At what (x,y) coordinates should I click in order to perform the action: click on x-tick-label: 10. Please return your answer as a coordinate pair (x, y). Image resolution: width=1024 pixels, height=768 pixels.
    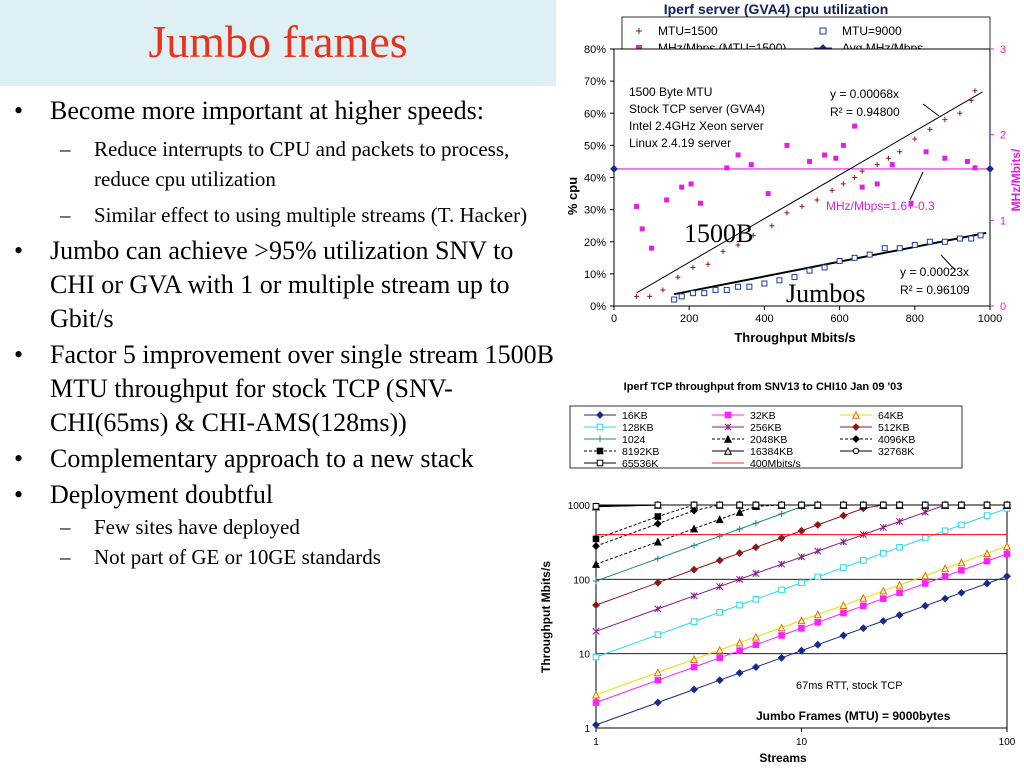
    Looking at the image, I should click on (802, 742).